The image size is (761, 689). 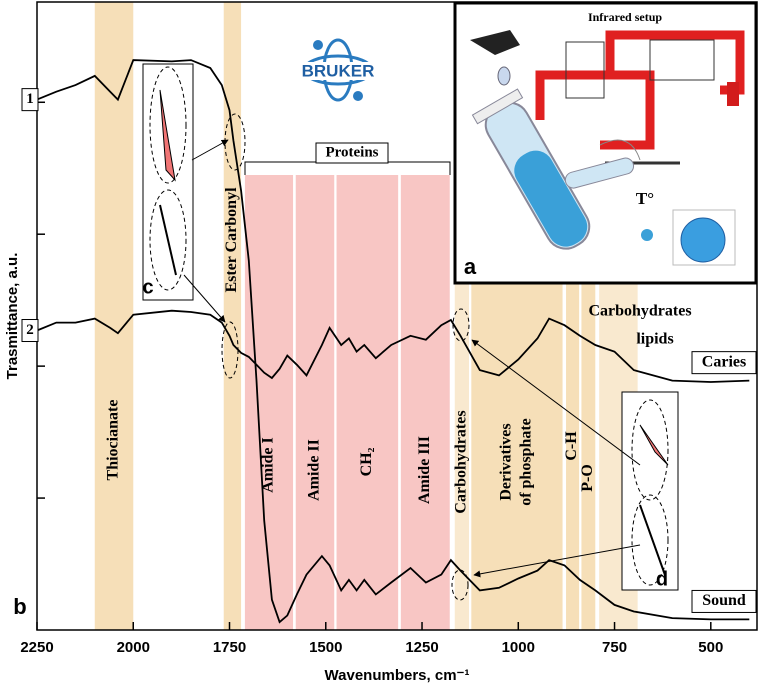 I want to click on legend-entry: Caries, so click(x=724, y=361).